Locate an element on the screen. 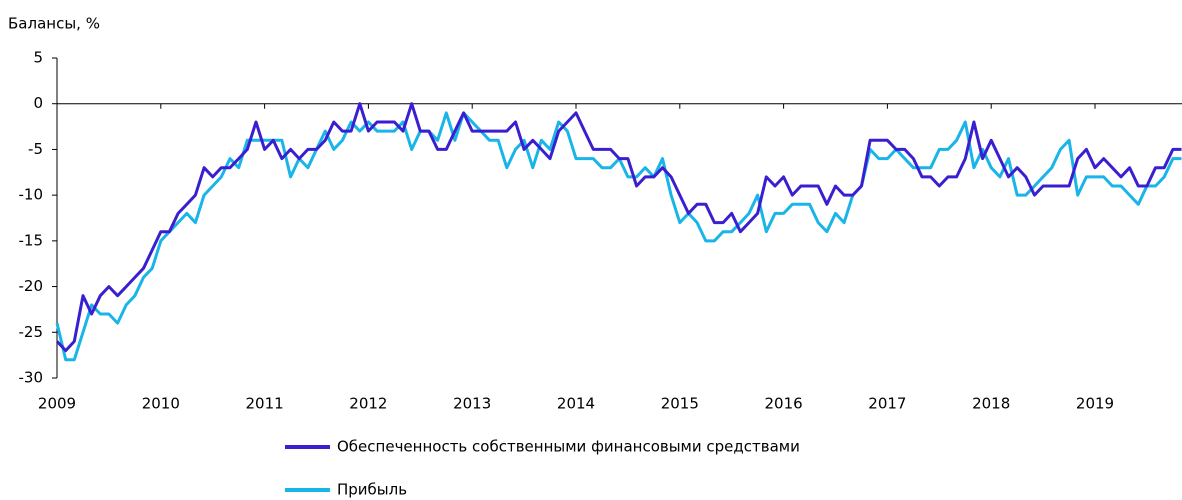  x-tick-label: 2011 is located at coordinates (265, 404).